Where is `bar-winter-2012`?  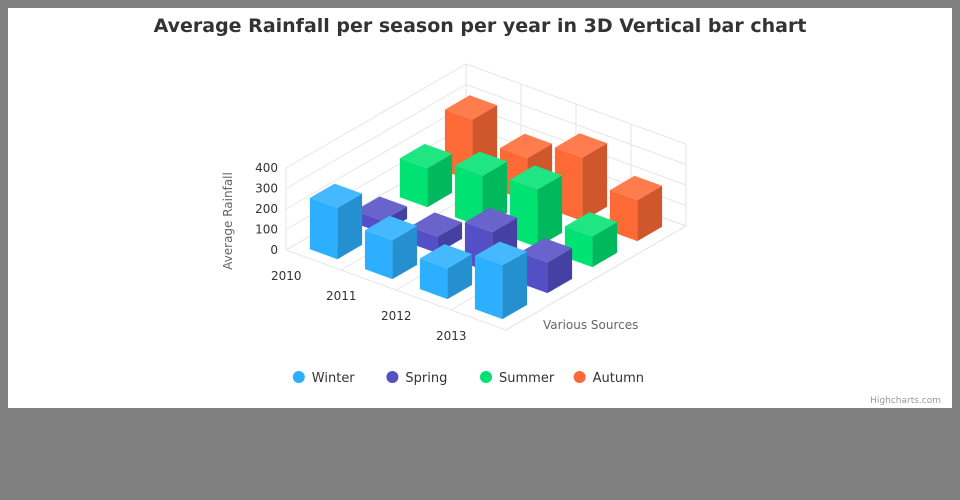
bar-winter-2012 is located at coordinates (446, 272).